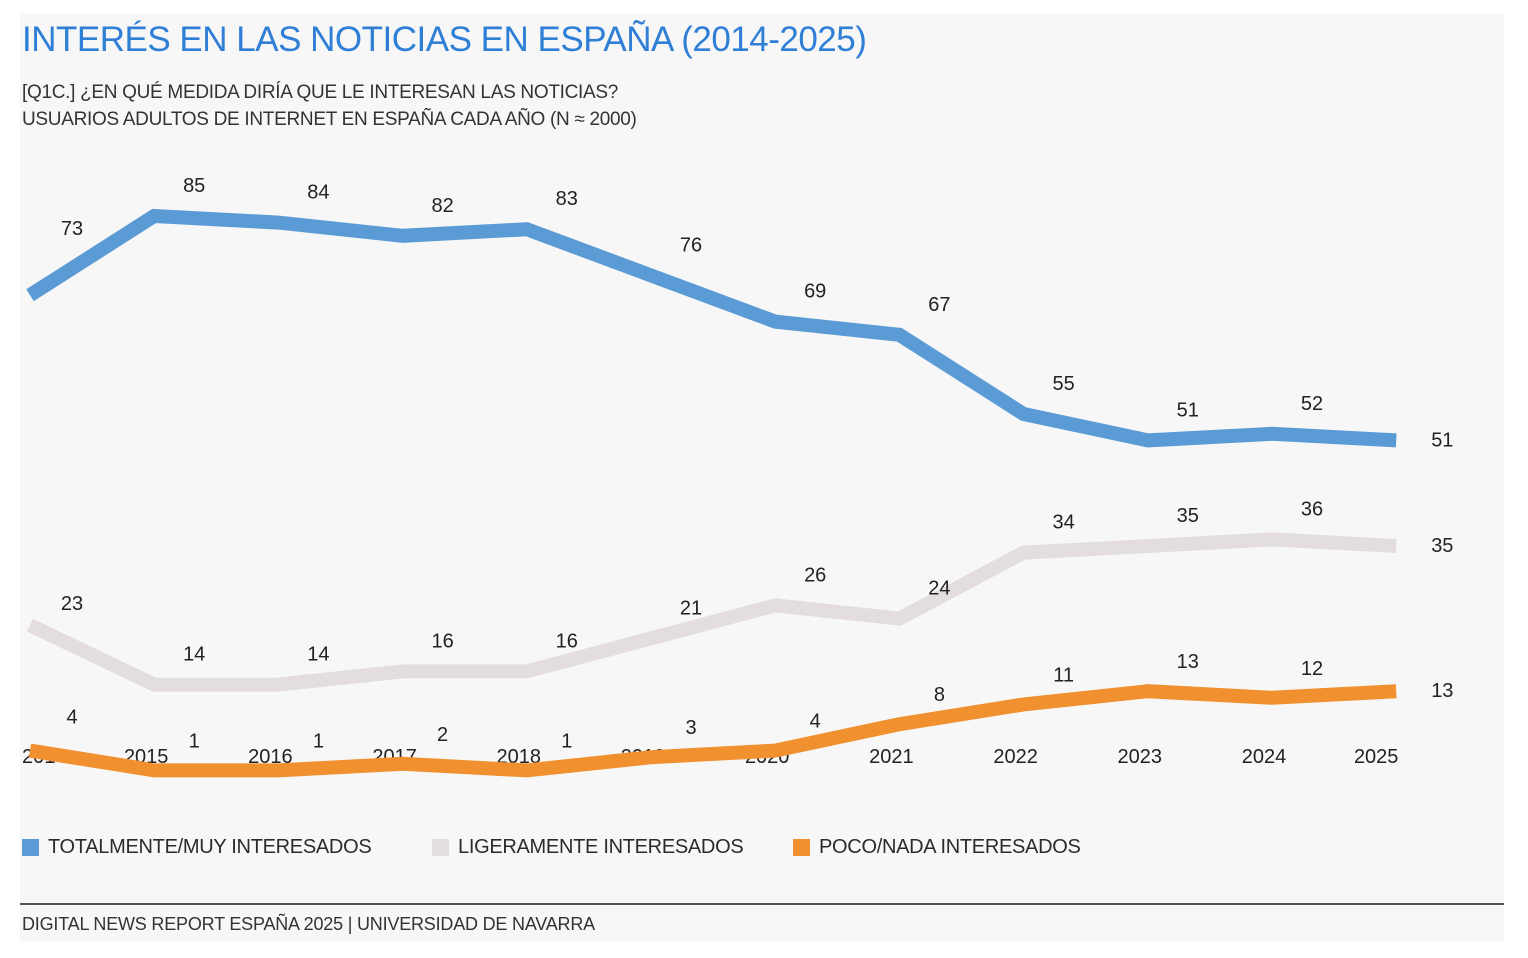 The width and height of the screenshot is (1528, 958). Describe the element at coordinates (318, 193) in the screenshot. I see `data-label-totalmente-muy-interesados-2016: 84` at that location.